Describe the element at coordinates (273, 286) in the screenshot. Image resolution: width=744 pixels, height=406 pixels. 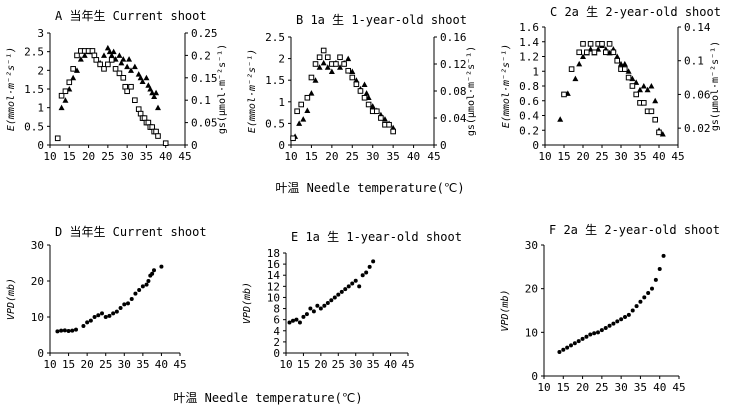
I see `y-tick-label: 12` at that location.